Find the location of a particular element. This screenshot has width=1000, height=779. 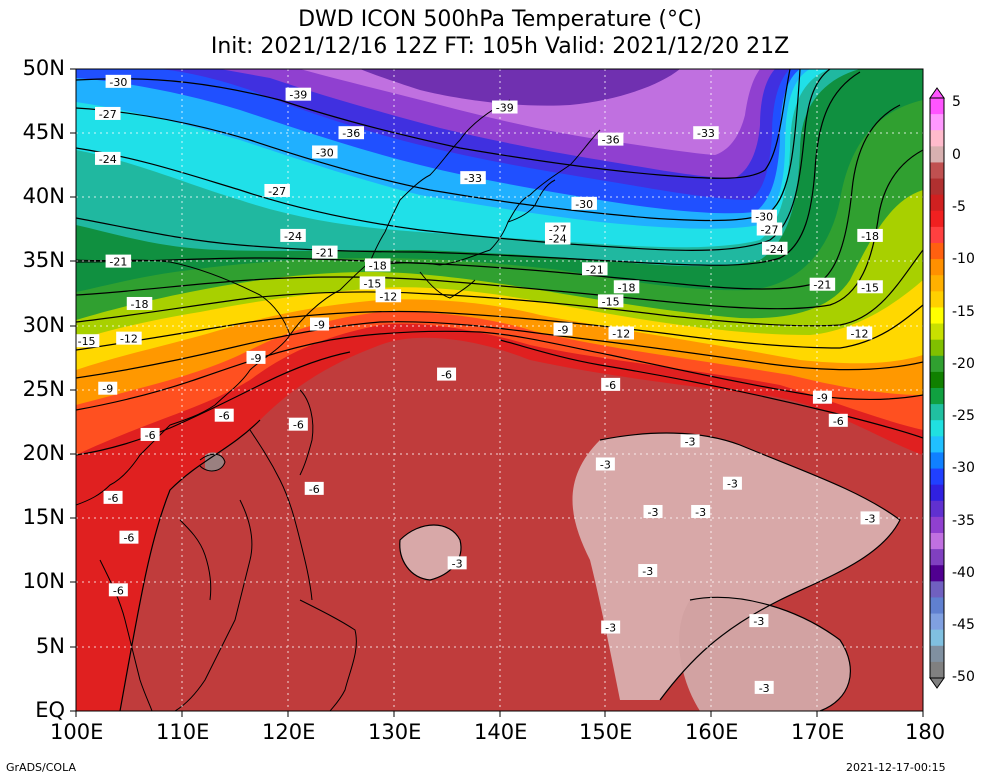

contour-label-text: -18 is located at coordinates (627, 287).